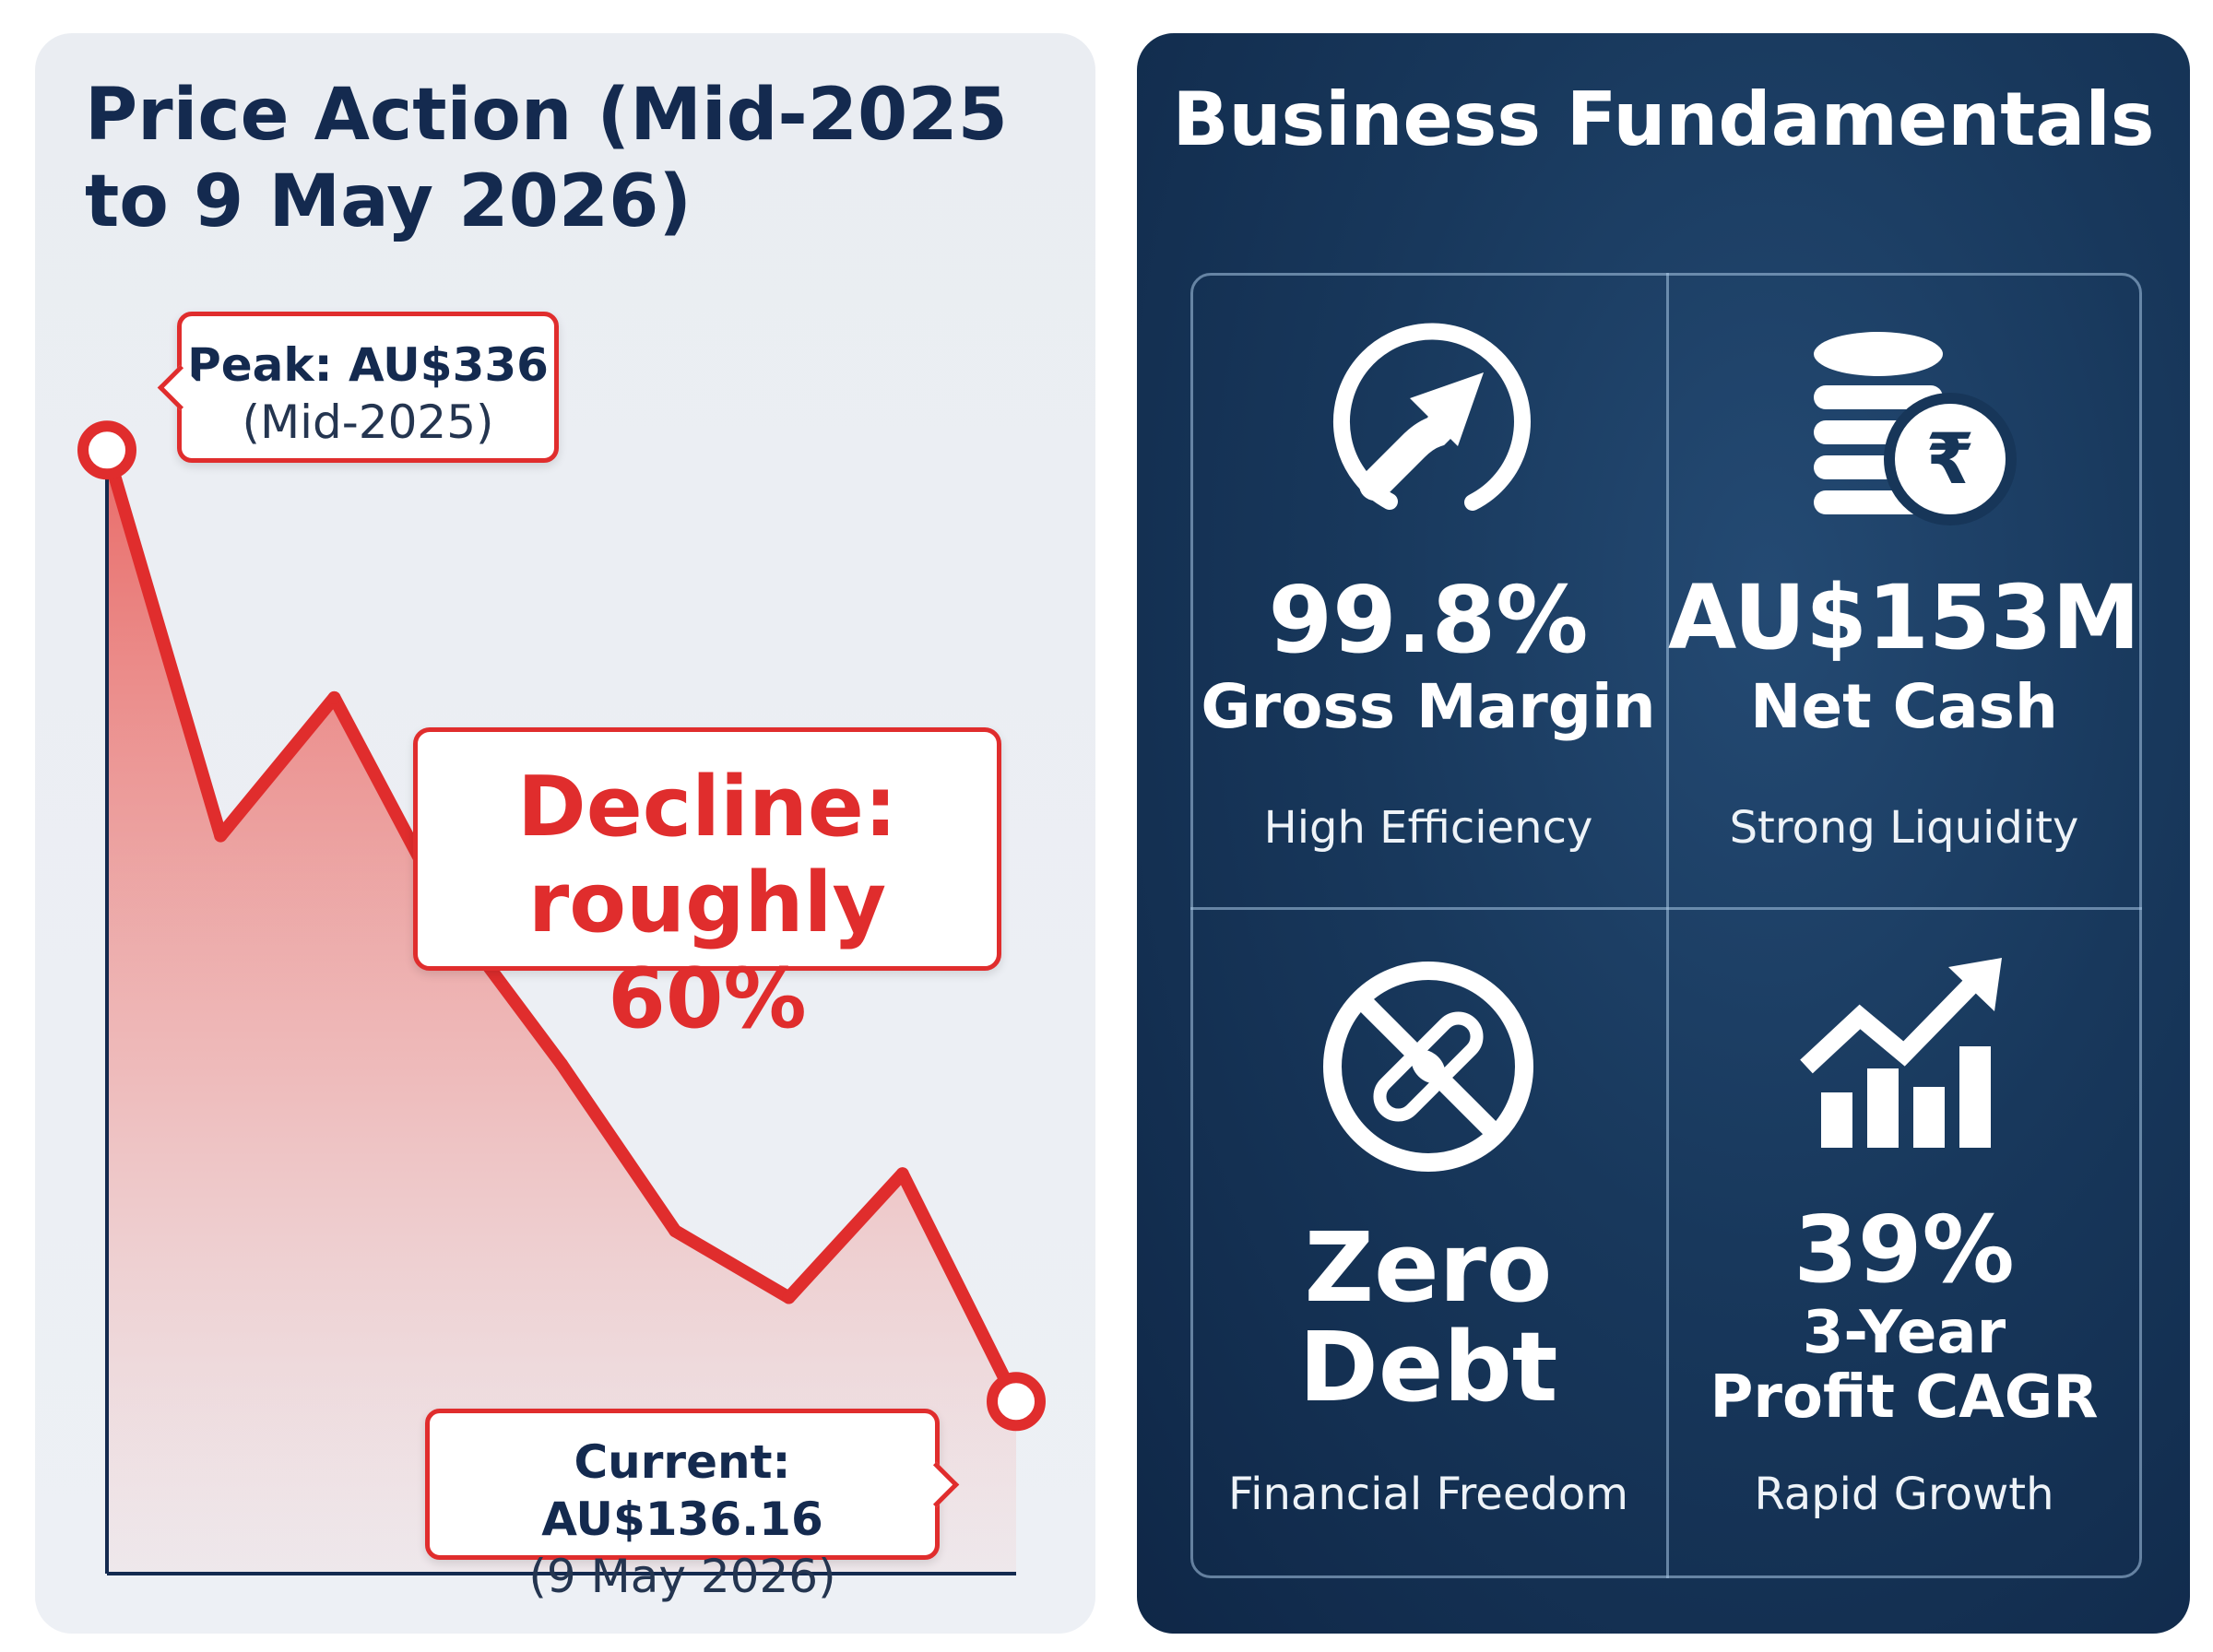 The image size is (2213, 1652). What do you see at coordinates (1428, 828) in the screenshot?
I see `gross-margin-desc: High Efficiency` at bounding box center [1428, 828].